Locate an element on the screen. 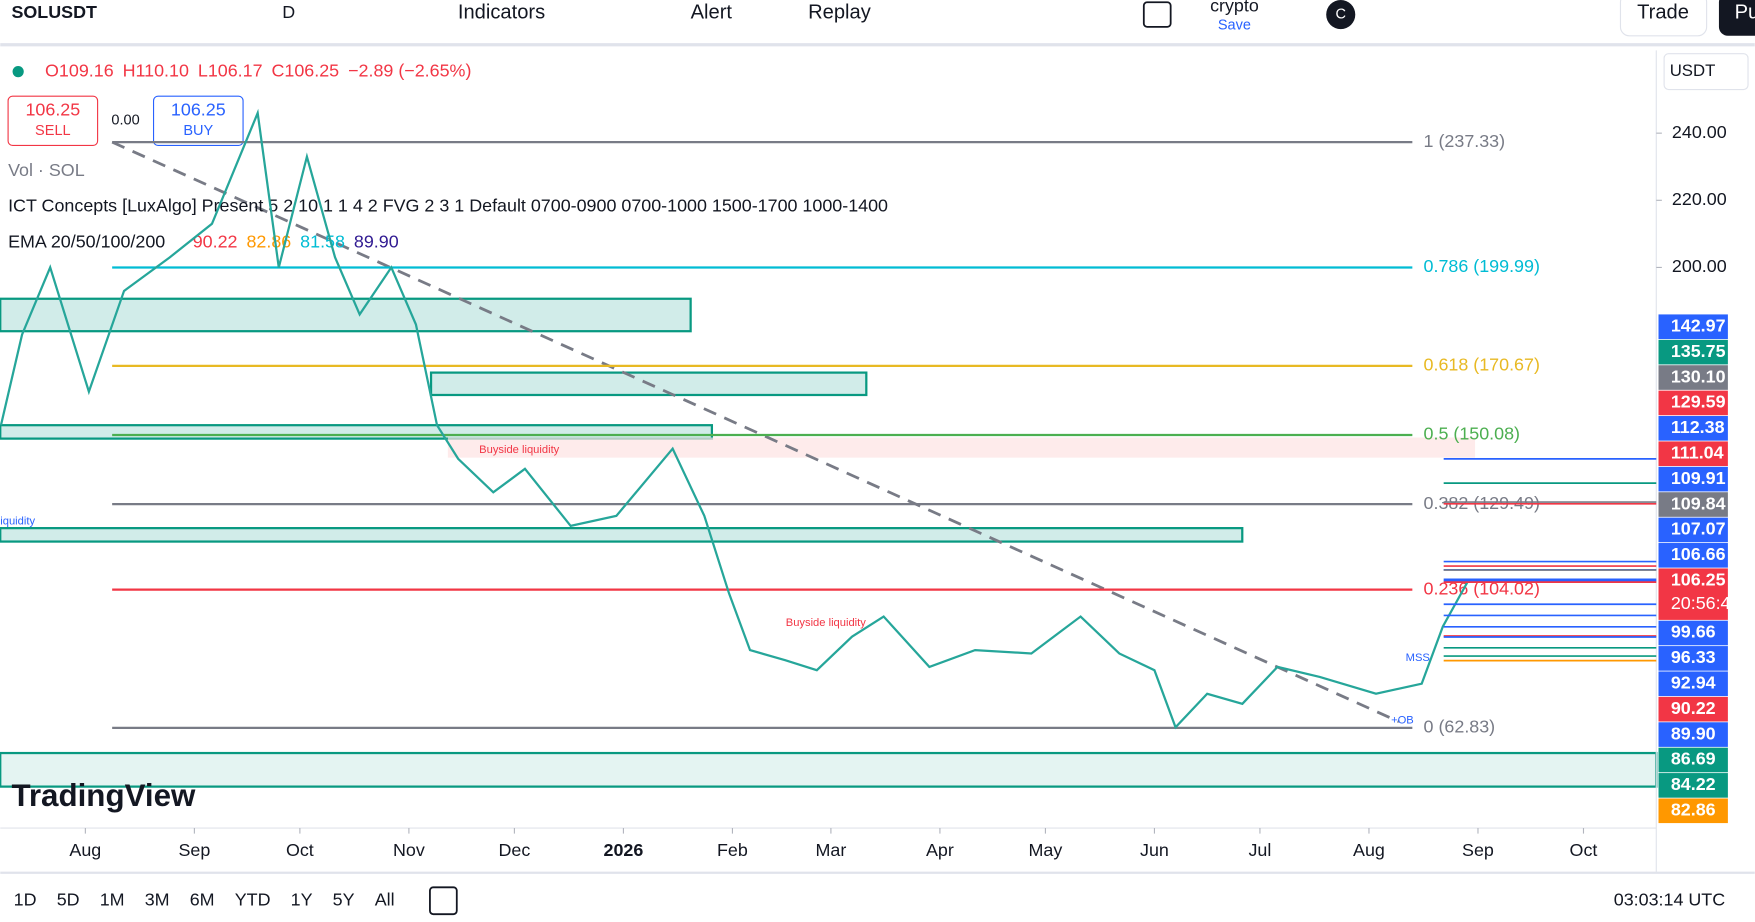 This screenshot has width=1755, height=922. price-label: 86.69 is located at coordinates (1693, 759).